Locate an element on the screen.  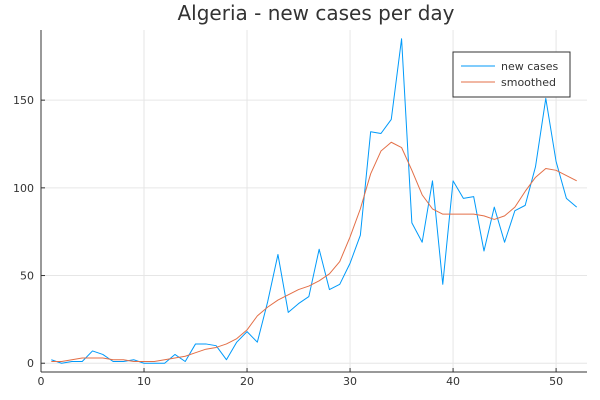
x-tick-label: 0 is located at coordinates (41, 381).